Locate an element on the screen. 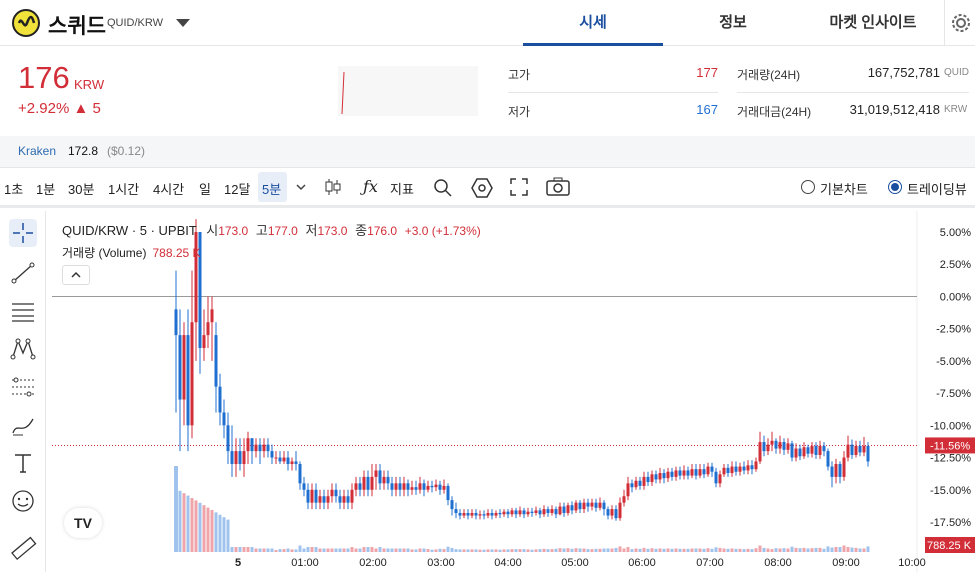 This screenshot has width=975, height=577. amount-value: 31,019,512,418 is located at coordinates (894, 109).